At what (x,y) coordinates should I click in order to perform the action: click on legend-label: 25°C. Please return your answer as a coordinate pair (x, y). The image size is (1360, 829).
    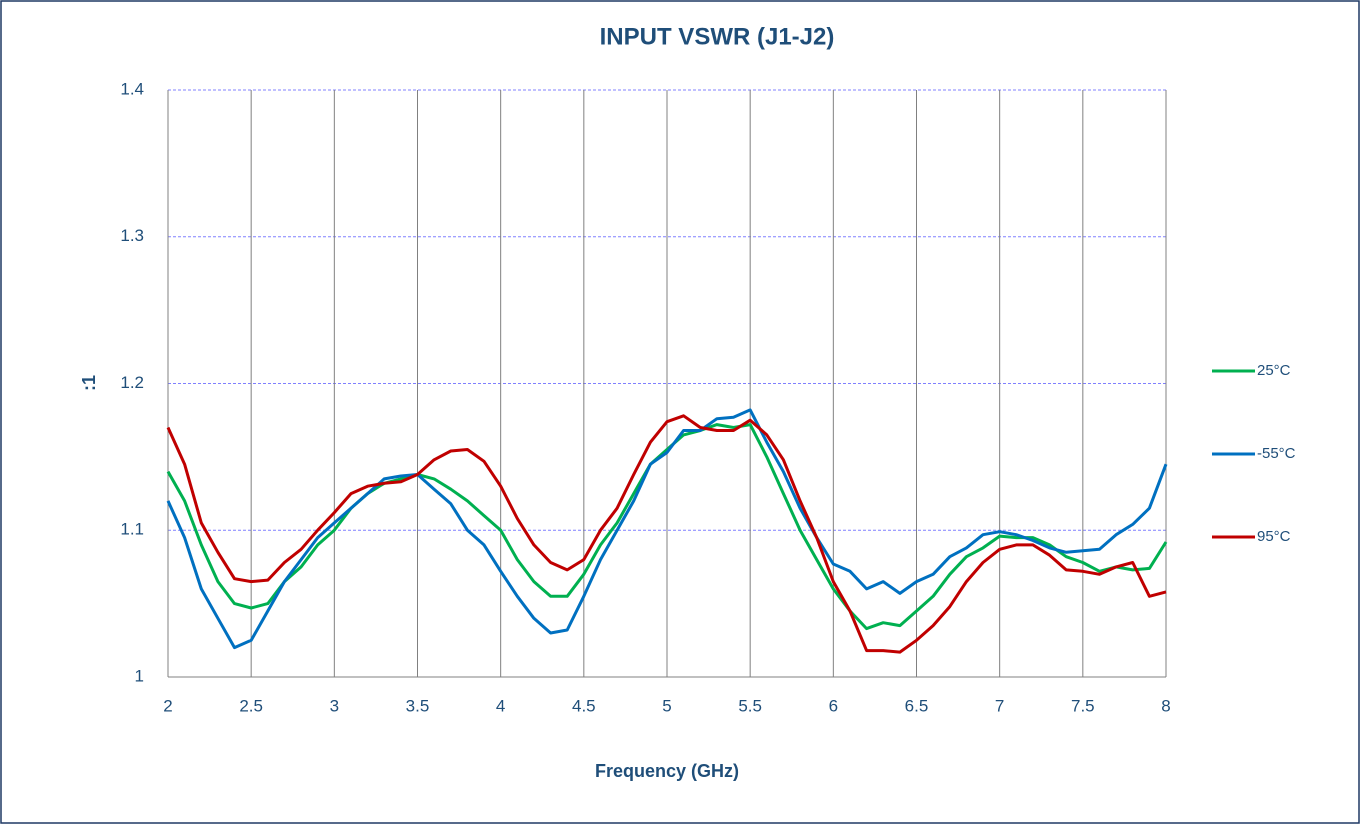
    Looking at the image, I should click on (1274, 370).